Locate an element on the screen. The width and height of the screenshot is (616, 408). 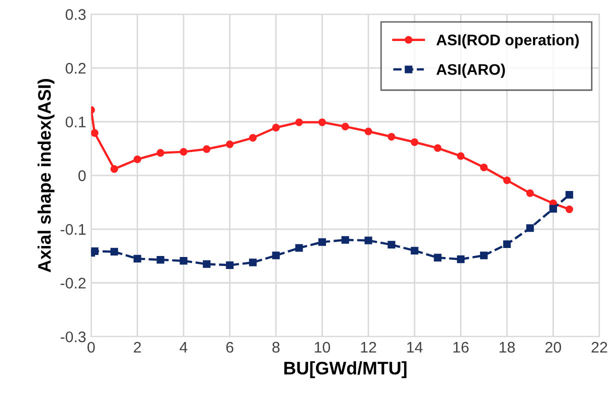
y-tick-label: 0 is located at coordinates (82, 176).